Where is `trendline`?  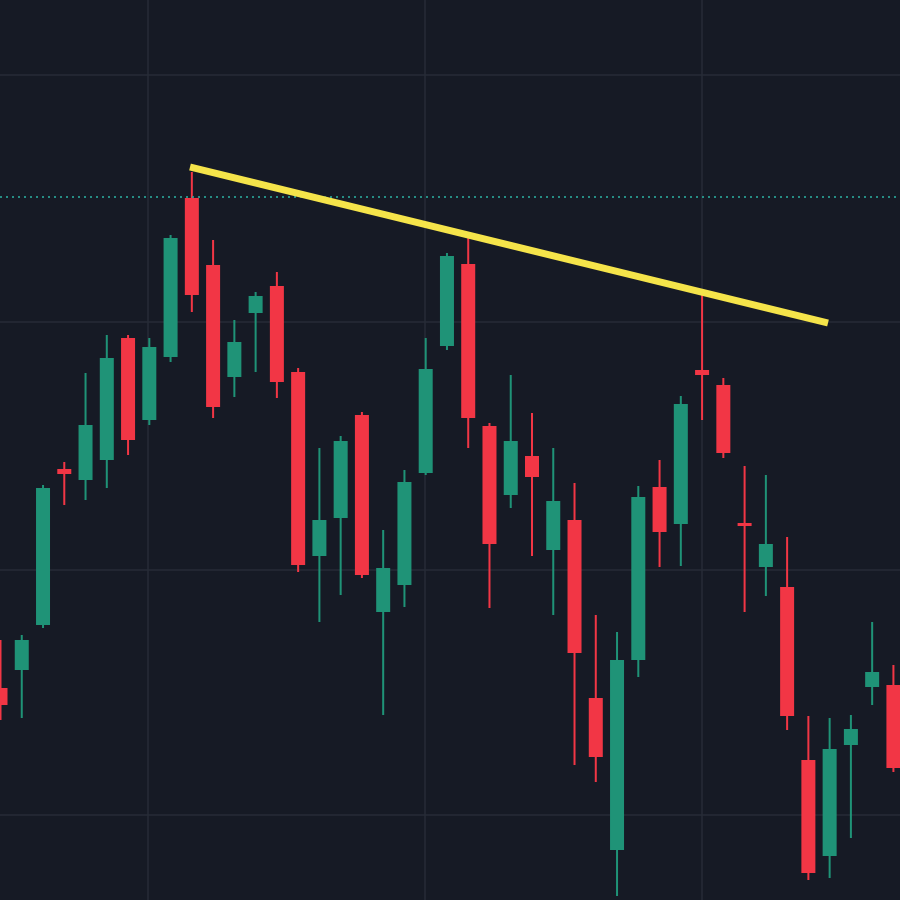
trendline is located at coordinates (509, 245).